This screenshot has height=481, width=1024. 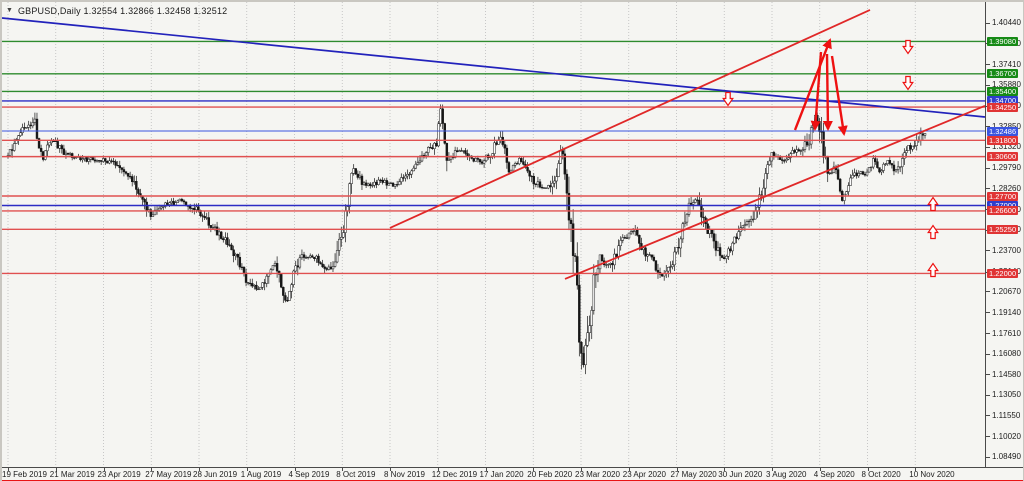 What do you see at coordinates (1006, 250) in the screenshot?
I see `price-tick-label: 1.23700` at bounding box center [1006, 250].